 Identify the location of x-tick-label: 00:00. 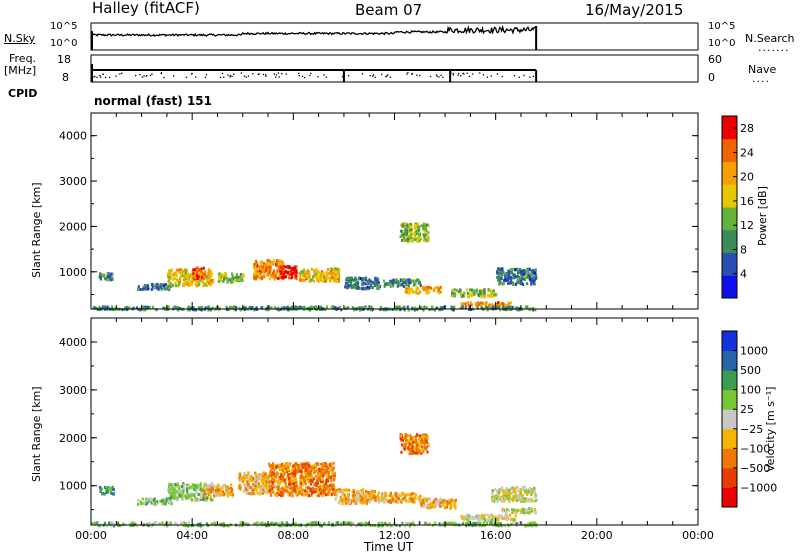
(698, 535).